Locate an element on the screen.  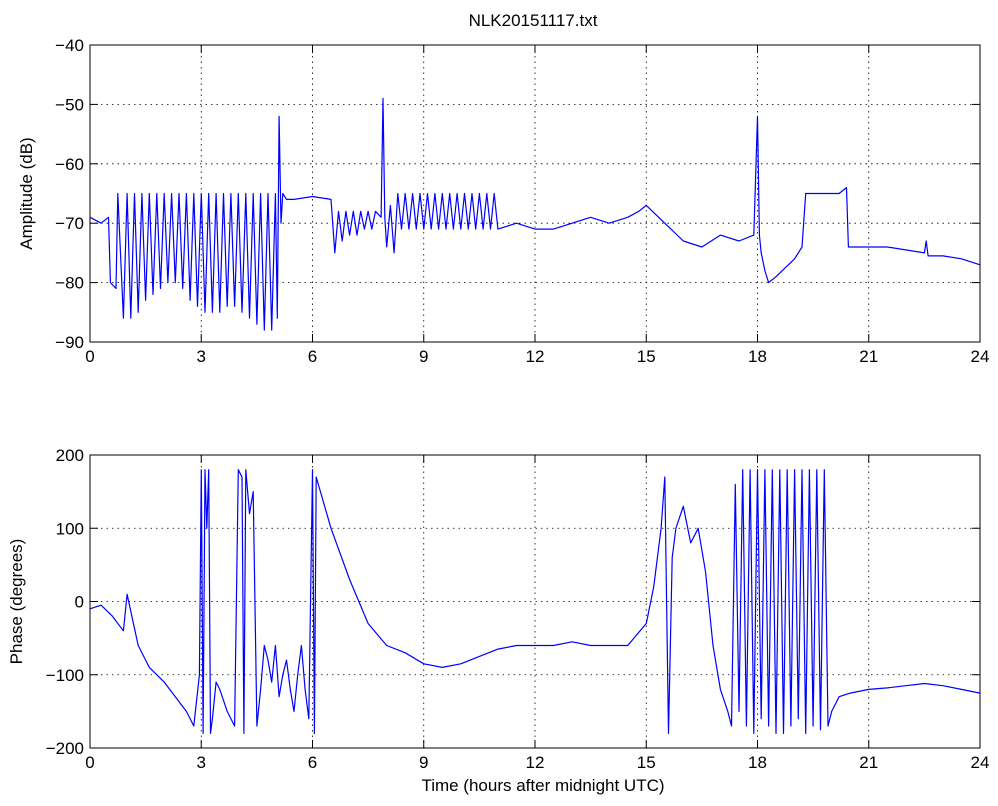
phase-x-tick-label: 24 is located at coordinates (980, 762).